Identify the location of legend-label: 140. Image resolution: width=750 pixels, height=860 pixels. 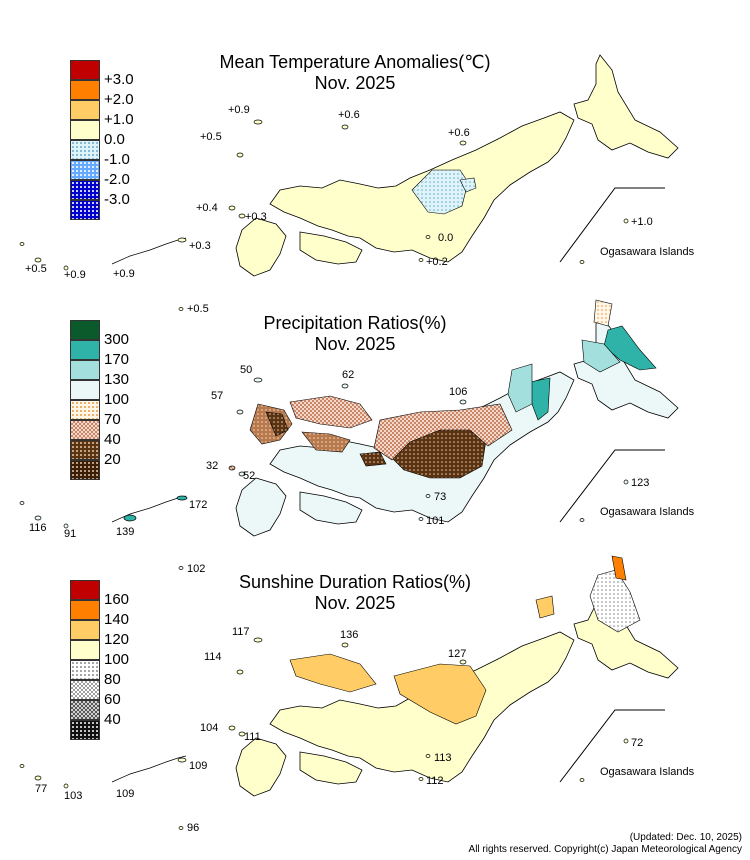
(117, 619).